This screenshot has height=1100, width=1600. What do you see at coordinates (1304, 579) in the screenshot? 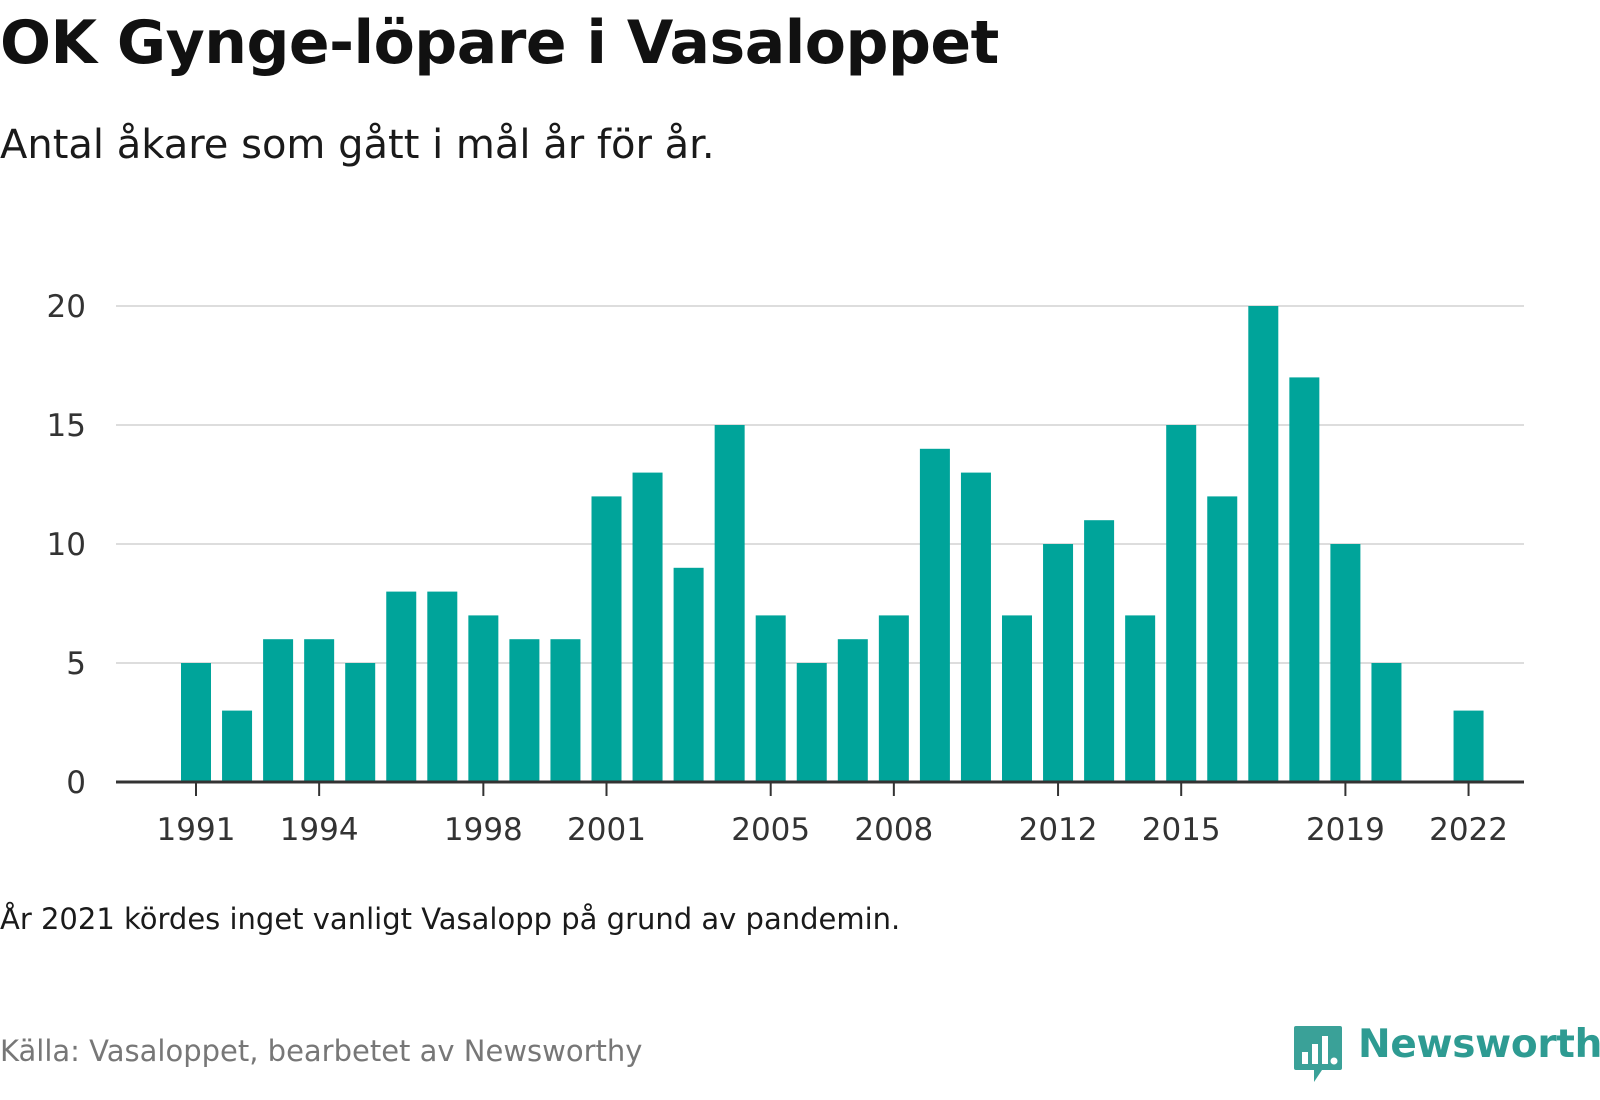
I see `bar-2018` at bounding box center [1304, 579].